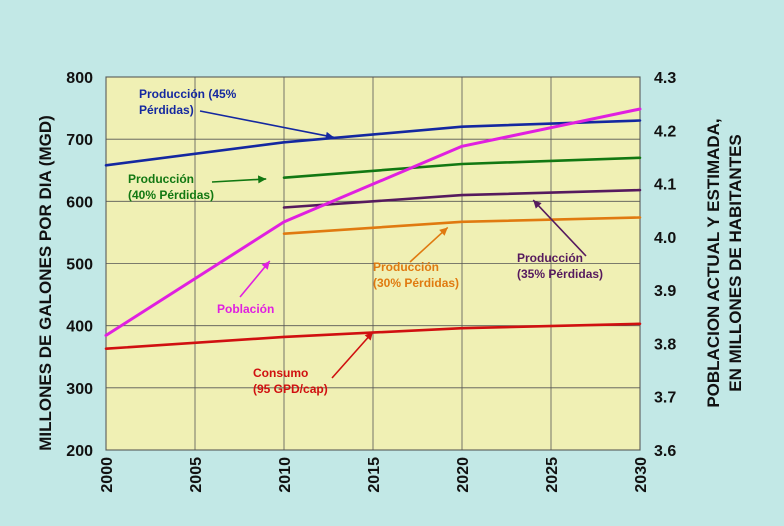 The width and height of the screenshot is (784, 526). What do you see at coordinates (665, 131) in the screenshot?
I see `y-right-tick-label: 4.2` at bounding box center [665, 131].